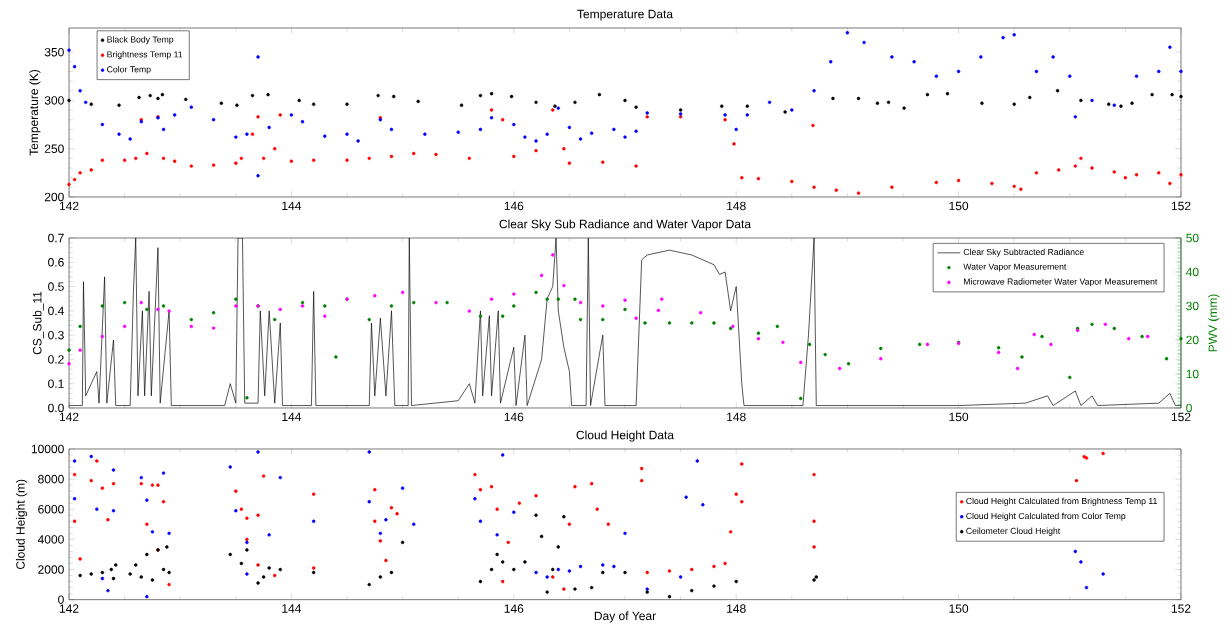 This screenshot has height=632, width=1232. Describe the element at coordinates (1192, 340) in the screenshot. I see `y2-tick-label: 20` at that location.